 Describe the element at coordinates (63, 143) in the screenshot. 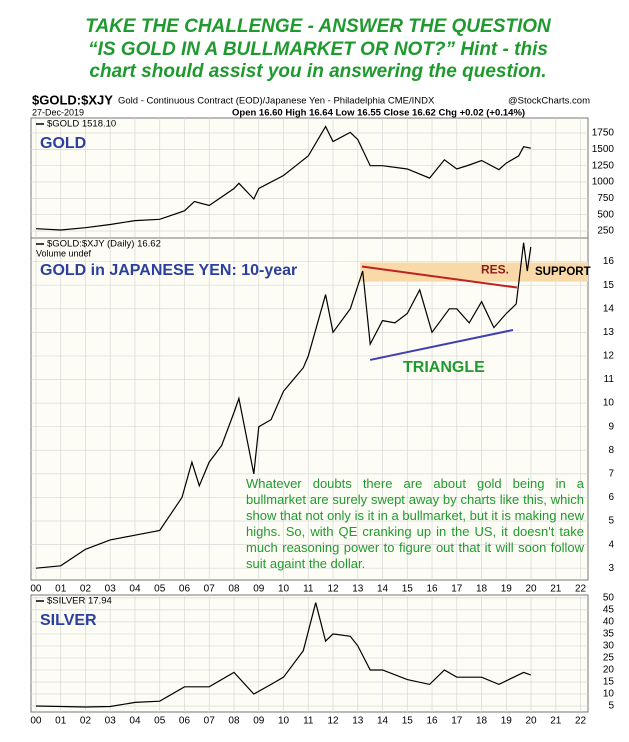

I see `panel-label: GOLD` at that location.